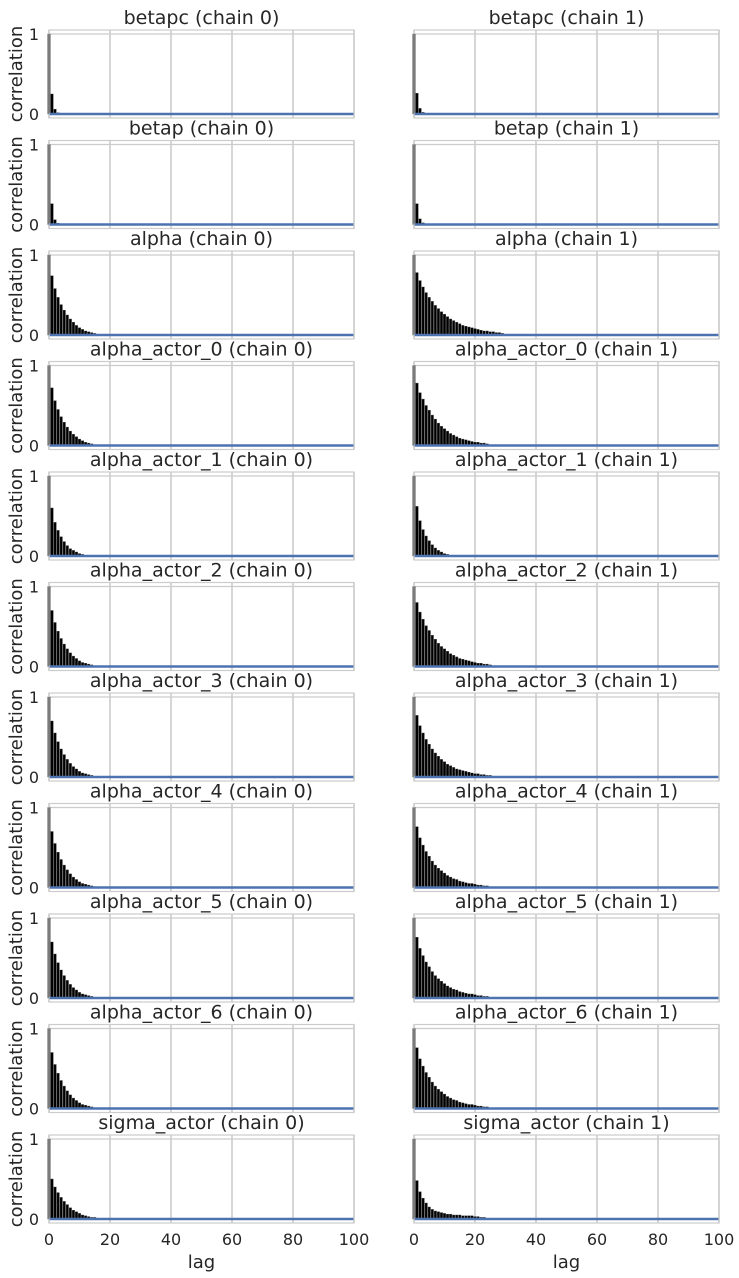  What do you see at coordinates (201, 1123) in the screenshot?
I see `panel-title: sigma_actor (chain 0)` at bounding box center [201, 1123].